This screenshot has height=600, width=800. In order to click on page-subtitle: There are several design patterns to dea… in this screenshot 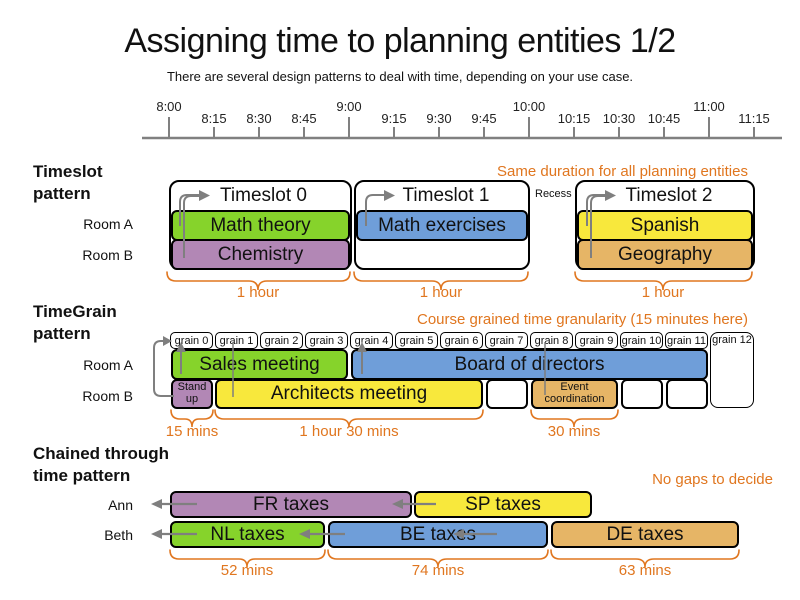, I will do `click(400, 76)`.